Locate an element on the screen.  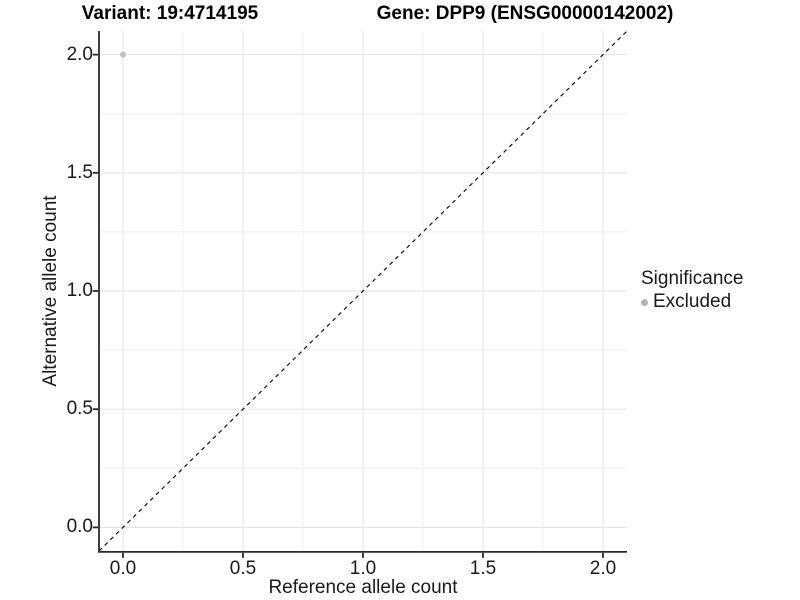
x-tick-label: 0.5 is located at coordinates (243, 568).